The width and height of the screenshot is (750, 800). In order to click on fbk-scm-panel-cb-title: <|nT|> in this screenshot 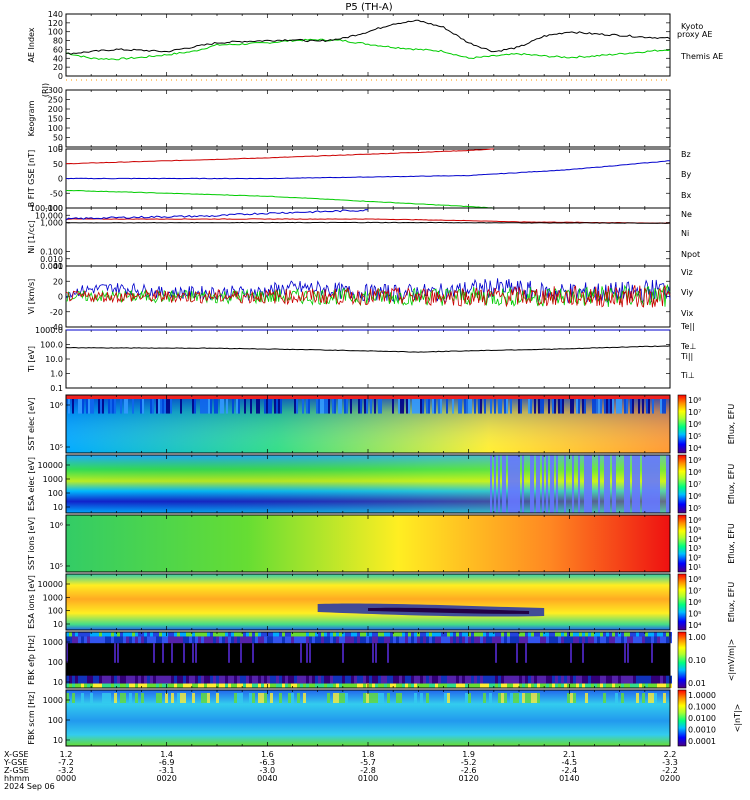, I will do `click(737, 718)`.